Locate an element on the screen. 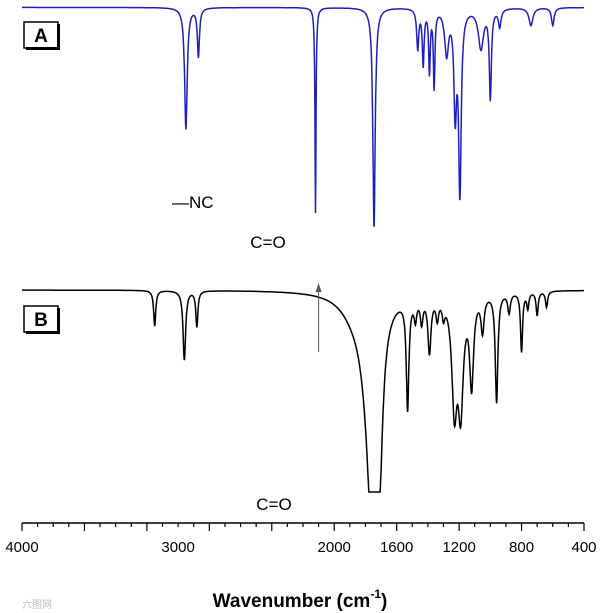 The height and width of the screenshot is (613, 600). panel-a-label-box is located at coordinates (41, 35).